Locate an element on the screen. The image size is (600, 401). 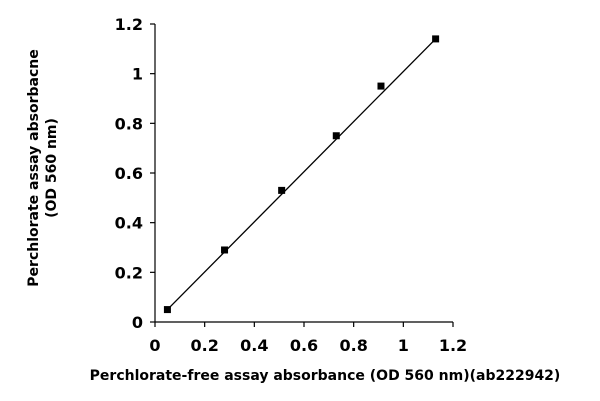
x-tick-label: 0 is located at coordinates (154, 345).